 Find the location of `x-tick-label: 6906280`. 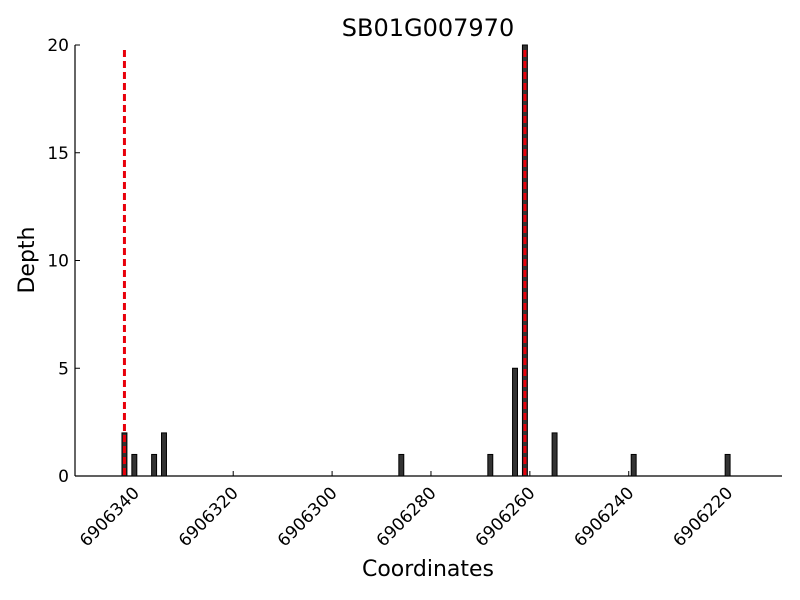

x-tick-label: 6906280 is located at coordinates (407, 517).